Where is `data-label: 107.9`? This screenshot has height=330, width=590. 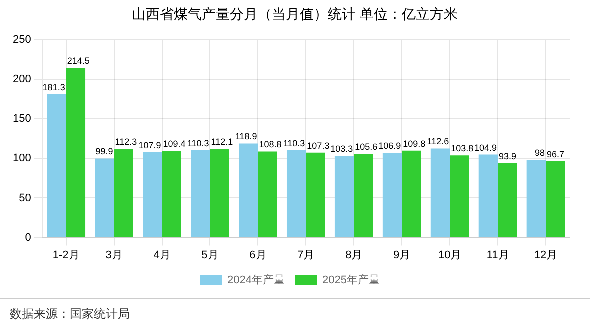 data-label: 107.9 is located at coordinates (150, 145).